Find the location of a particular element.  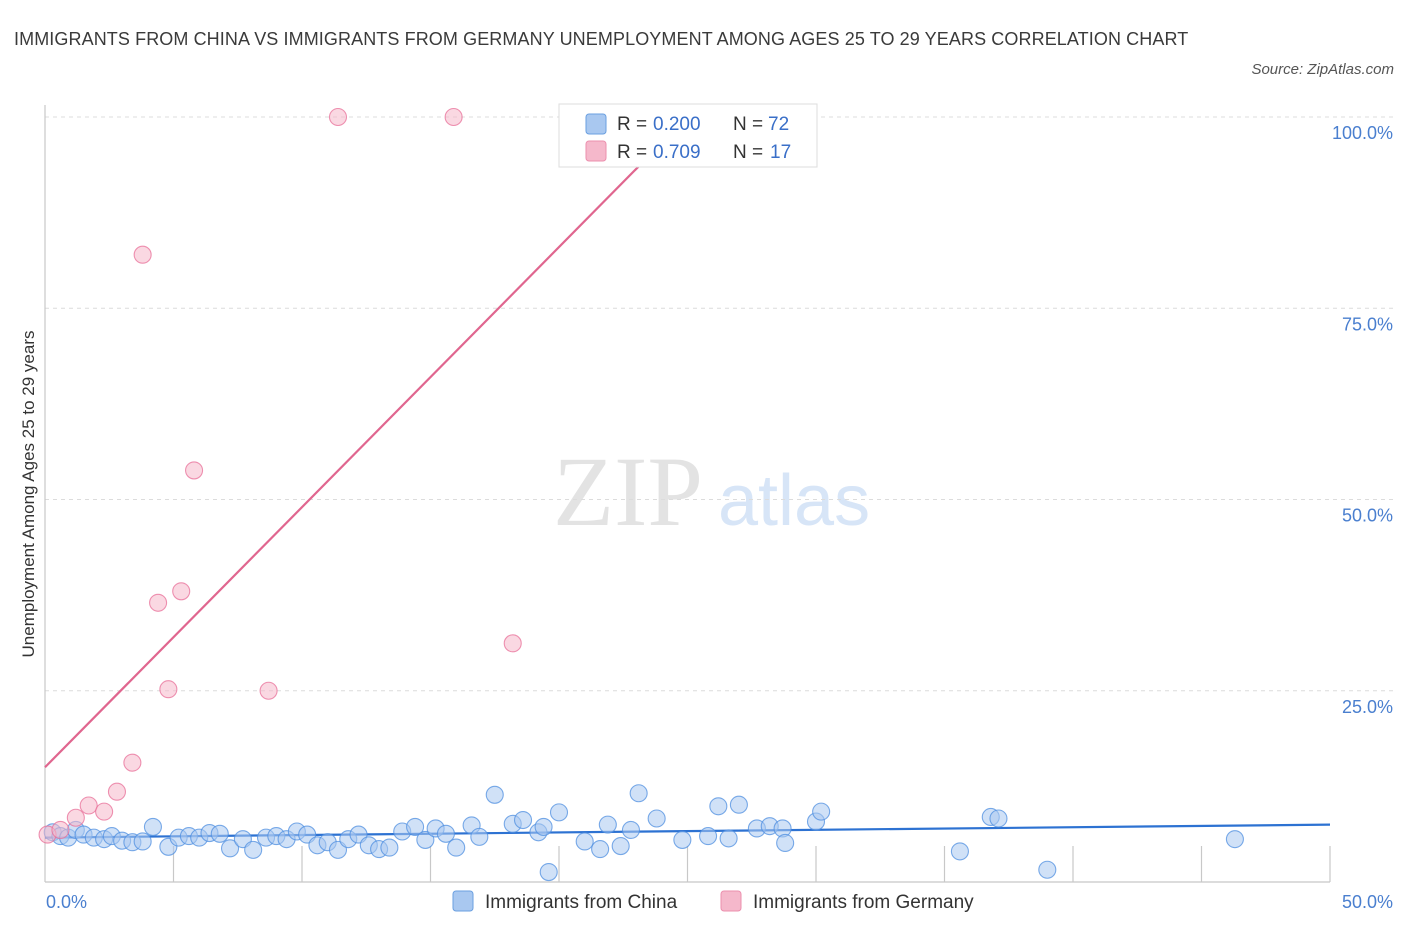

legend-r-label-china: R = is located at coordinates (632, 124).